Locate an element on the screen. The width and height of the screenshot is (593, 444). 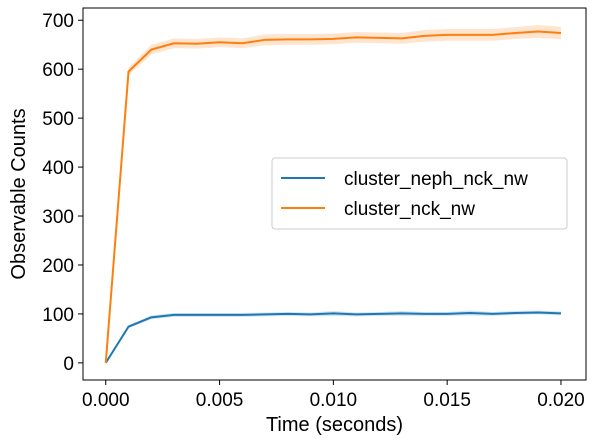
x-axis-title: Time (seconds) is located at coordinates (334, 425).